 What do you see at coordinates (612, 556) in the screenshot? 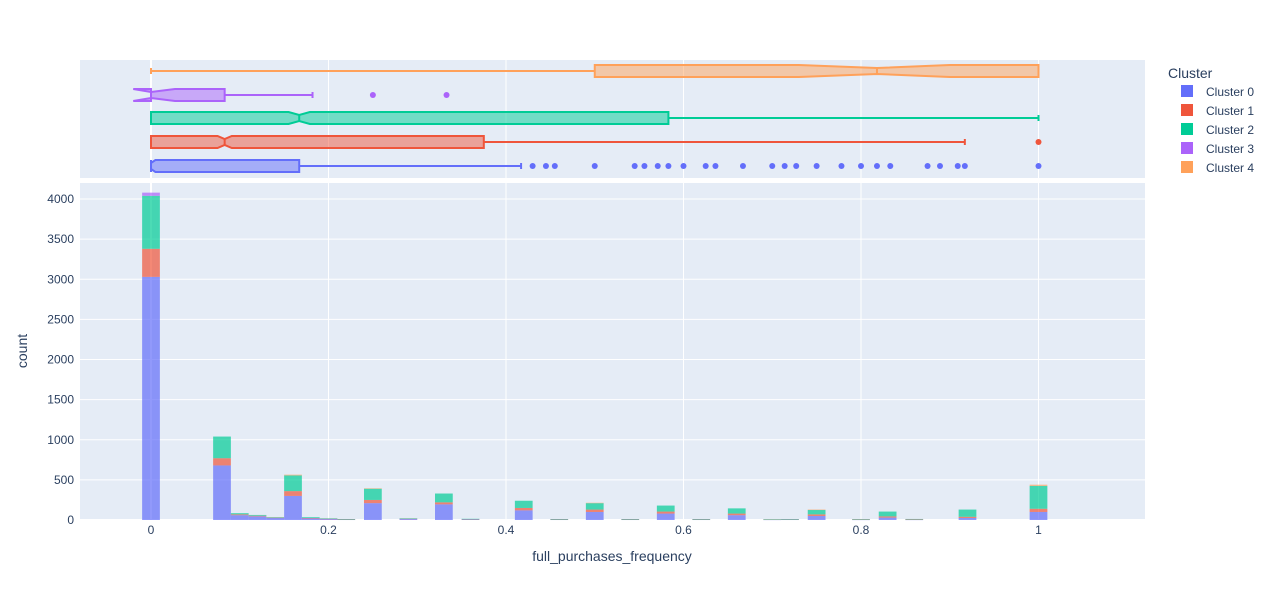
I see `x-axis-title: full_purchases_frequency` at bounding box center [612, 556].